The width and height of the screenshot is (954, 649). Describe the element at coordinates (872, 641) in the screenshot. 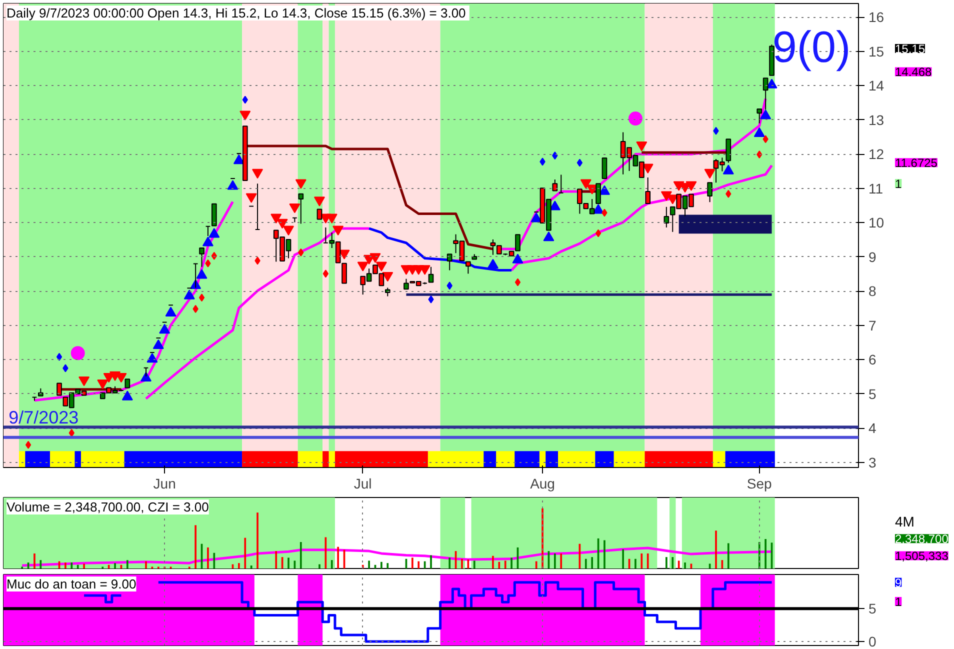

I see `y-tick-label: 0` at that location.